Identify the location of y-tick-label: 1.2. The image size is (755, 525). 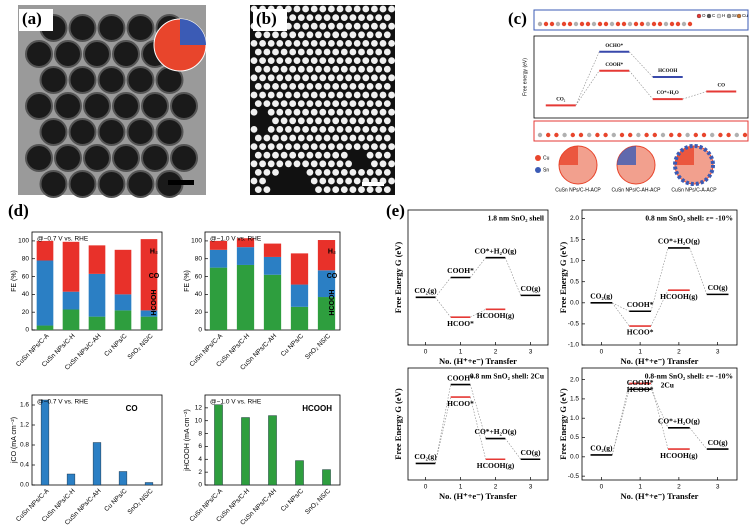
(24, 425).